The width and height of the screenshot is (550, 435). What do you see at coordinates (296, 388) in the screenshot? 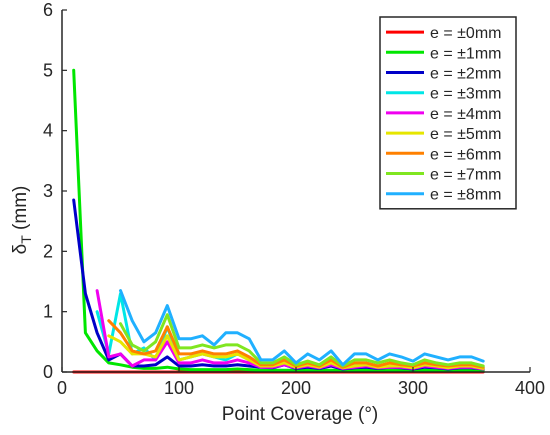
I see `x-tick-label-2: 200` at bounding box center [296, 388].